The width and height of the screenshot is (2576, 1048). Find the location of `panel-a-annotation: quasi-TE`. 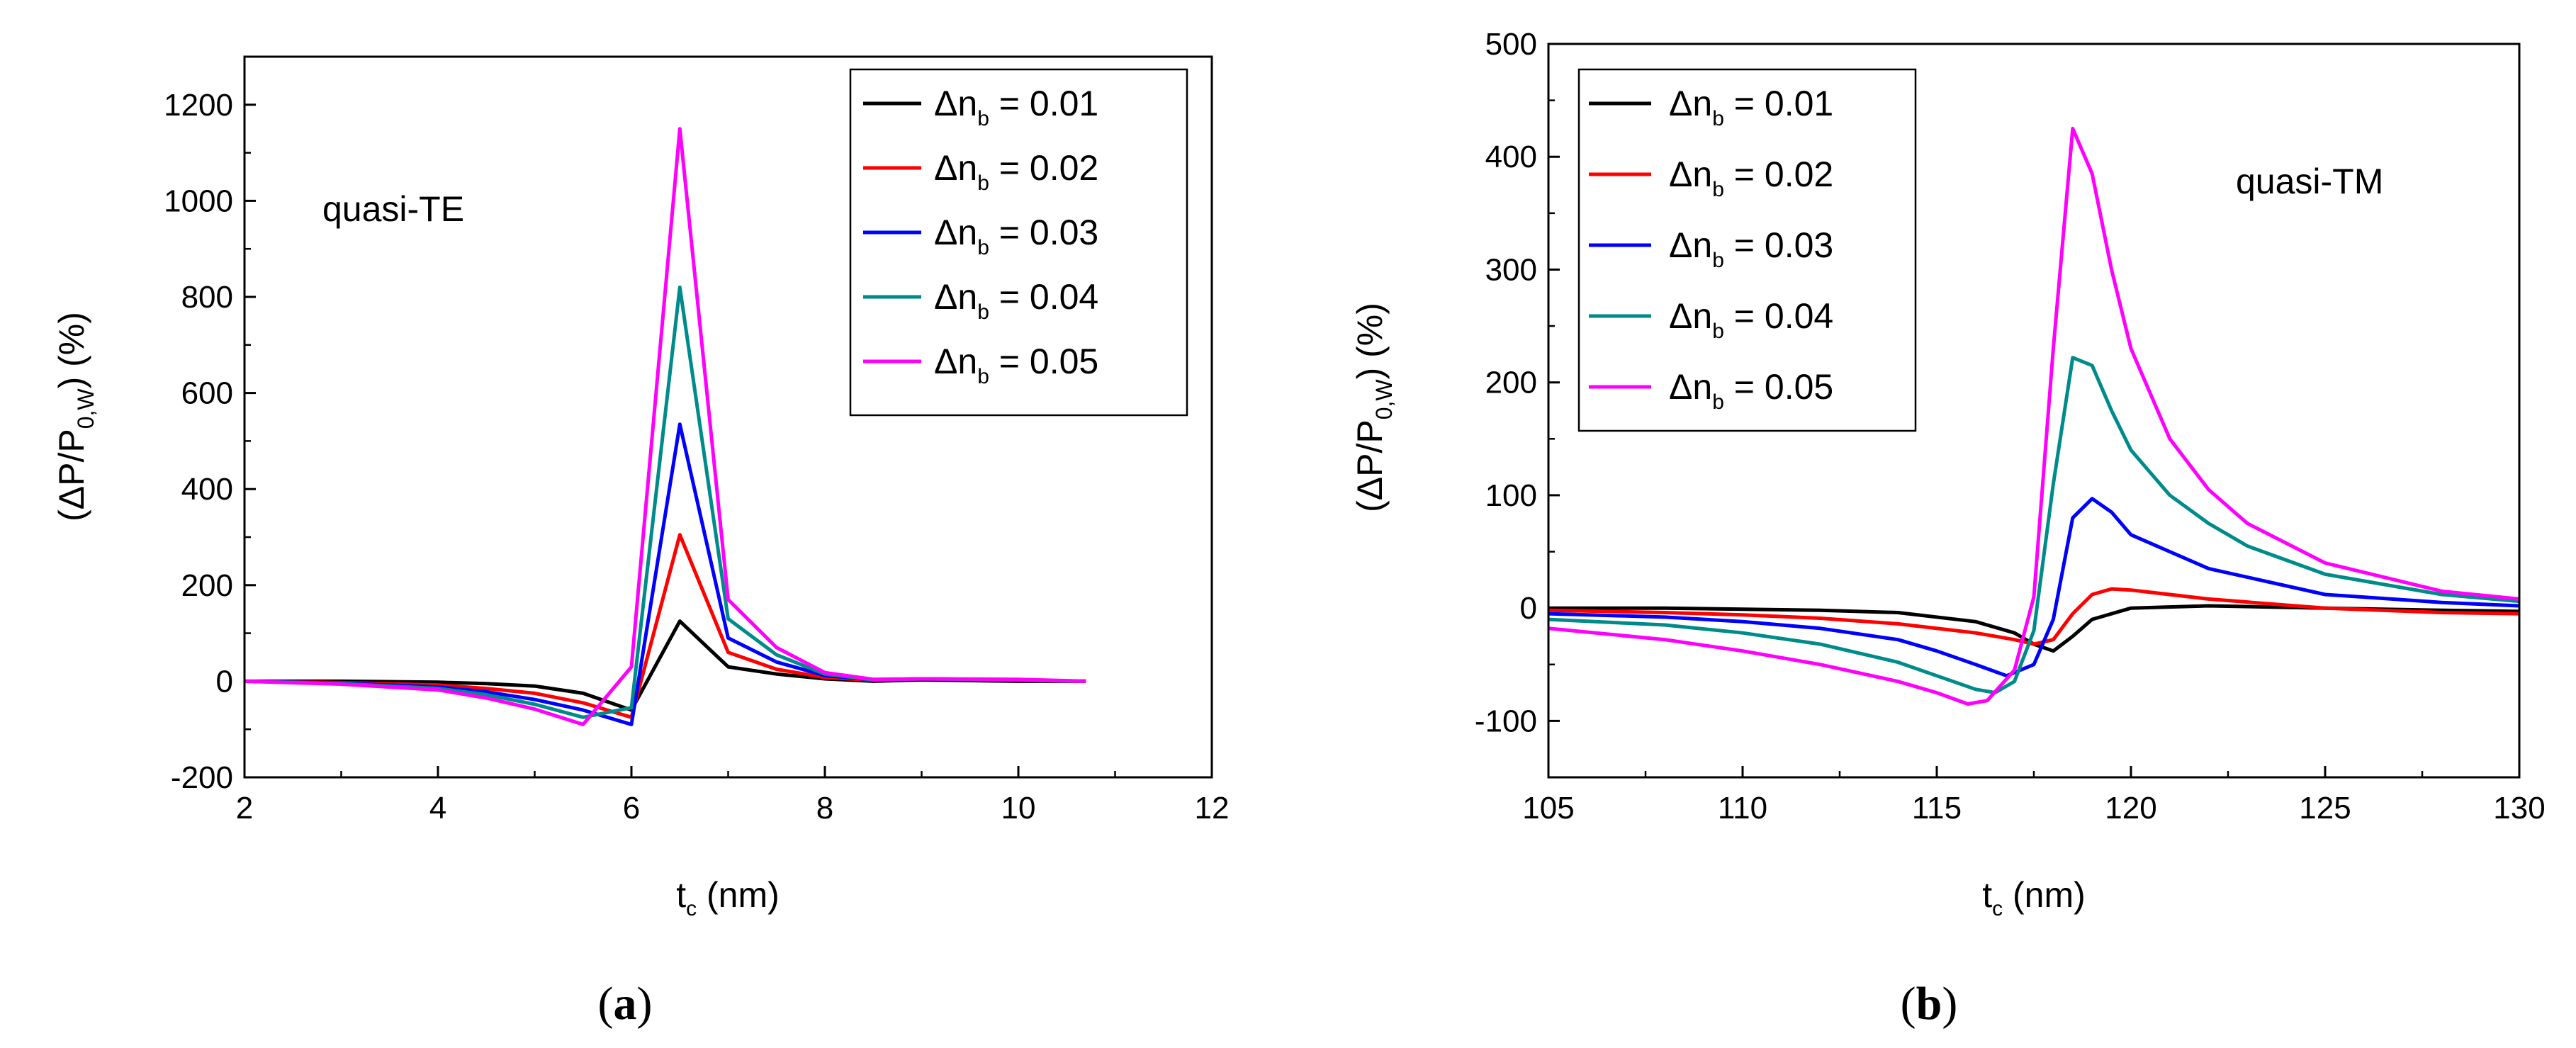

panel-a-annotation: quasi-TE is located at coordinates (393, 209).